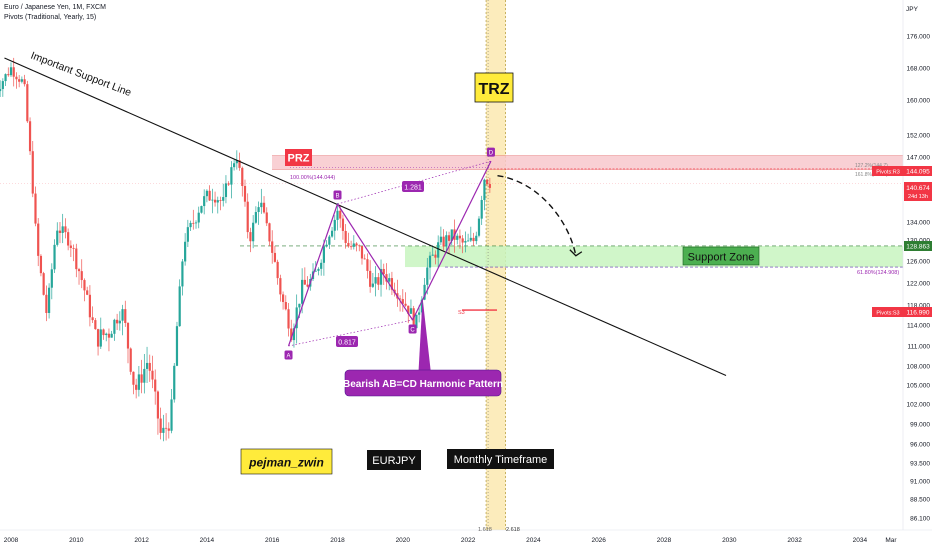 Image resolution: width=932 pixels, height=550 pixels. What do you see at coordinates (920, 445) in the screenshot?
I see `y-tick-label-17: 96.000` at bounding box center [920, 445].